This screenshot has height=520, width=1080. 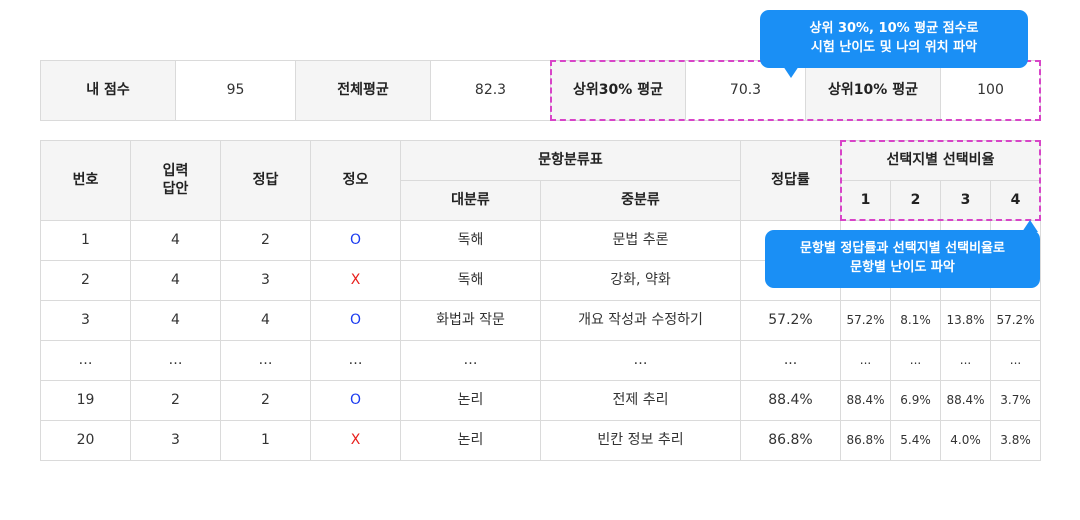 What do you see at coordinates (175, 180) in the screenshot?
I see `column-header: 입력 답안` at bounding box center [175, 180].